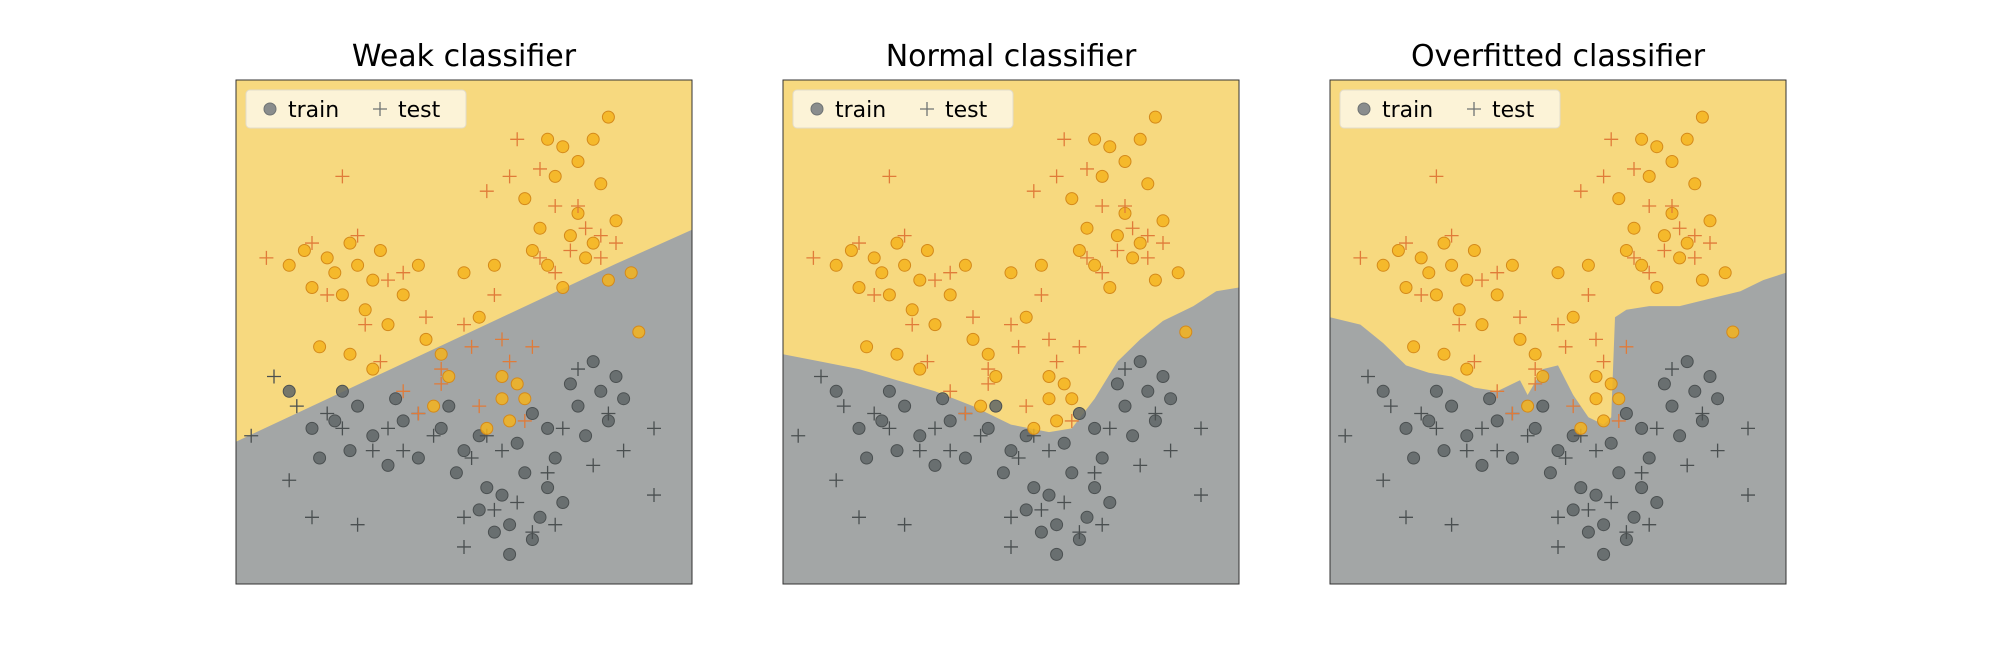  I want to click on region-class-b, so click(1011, 435).